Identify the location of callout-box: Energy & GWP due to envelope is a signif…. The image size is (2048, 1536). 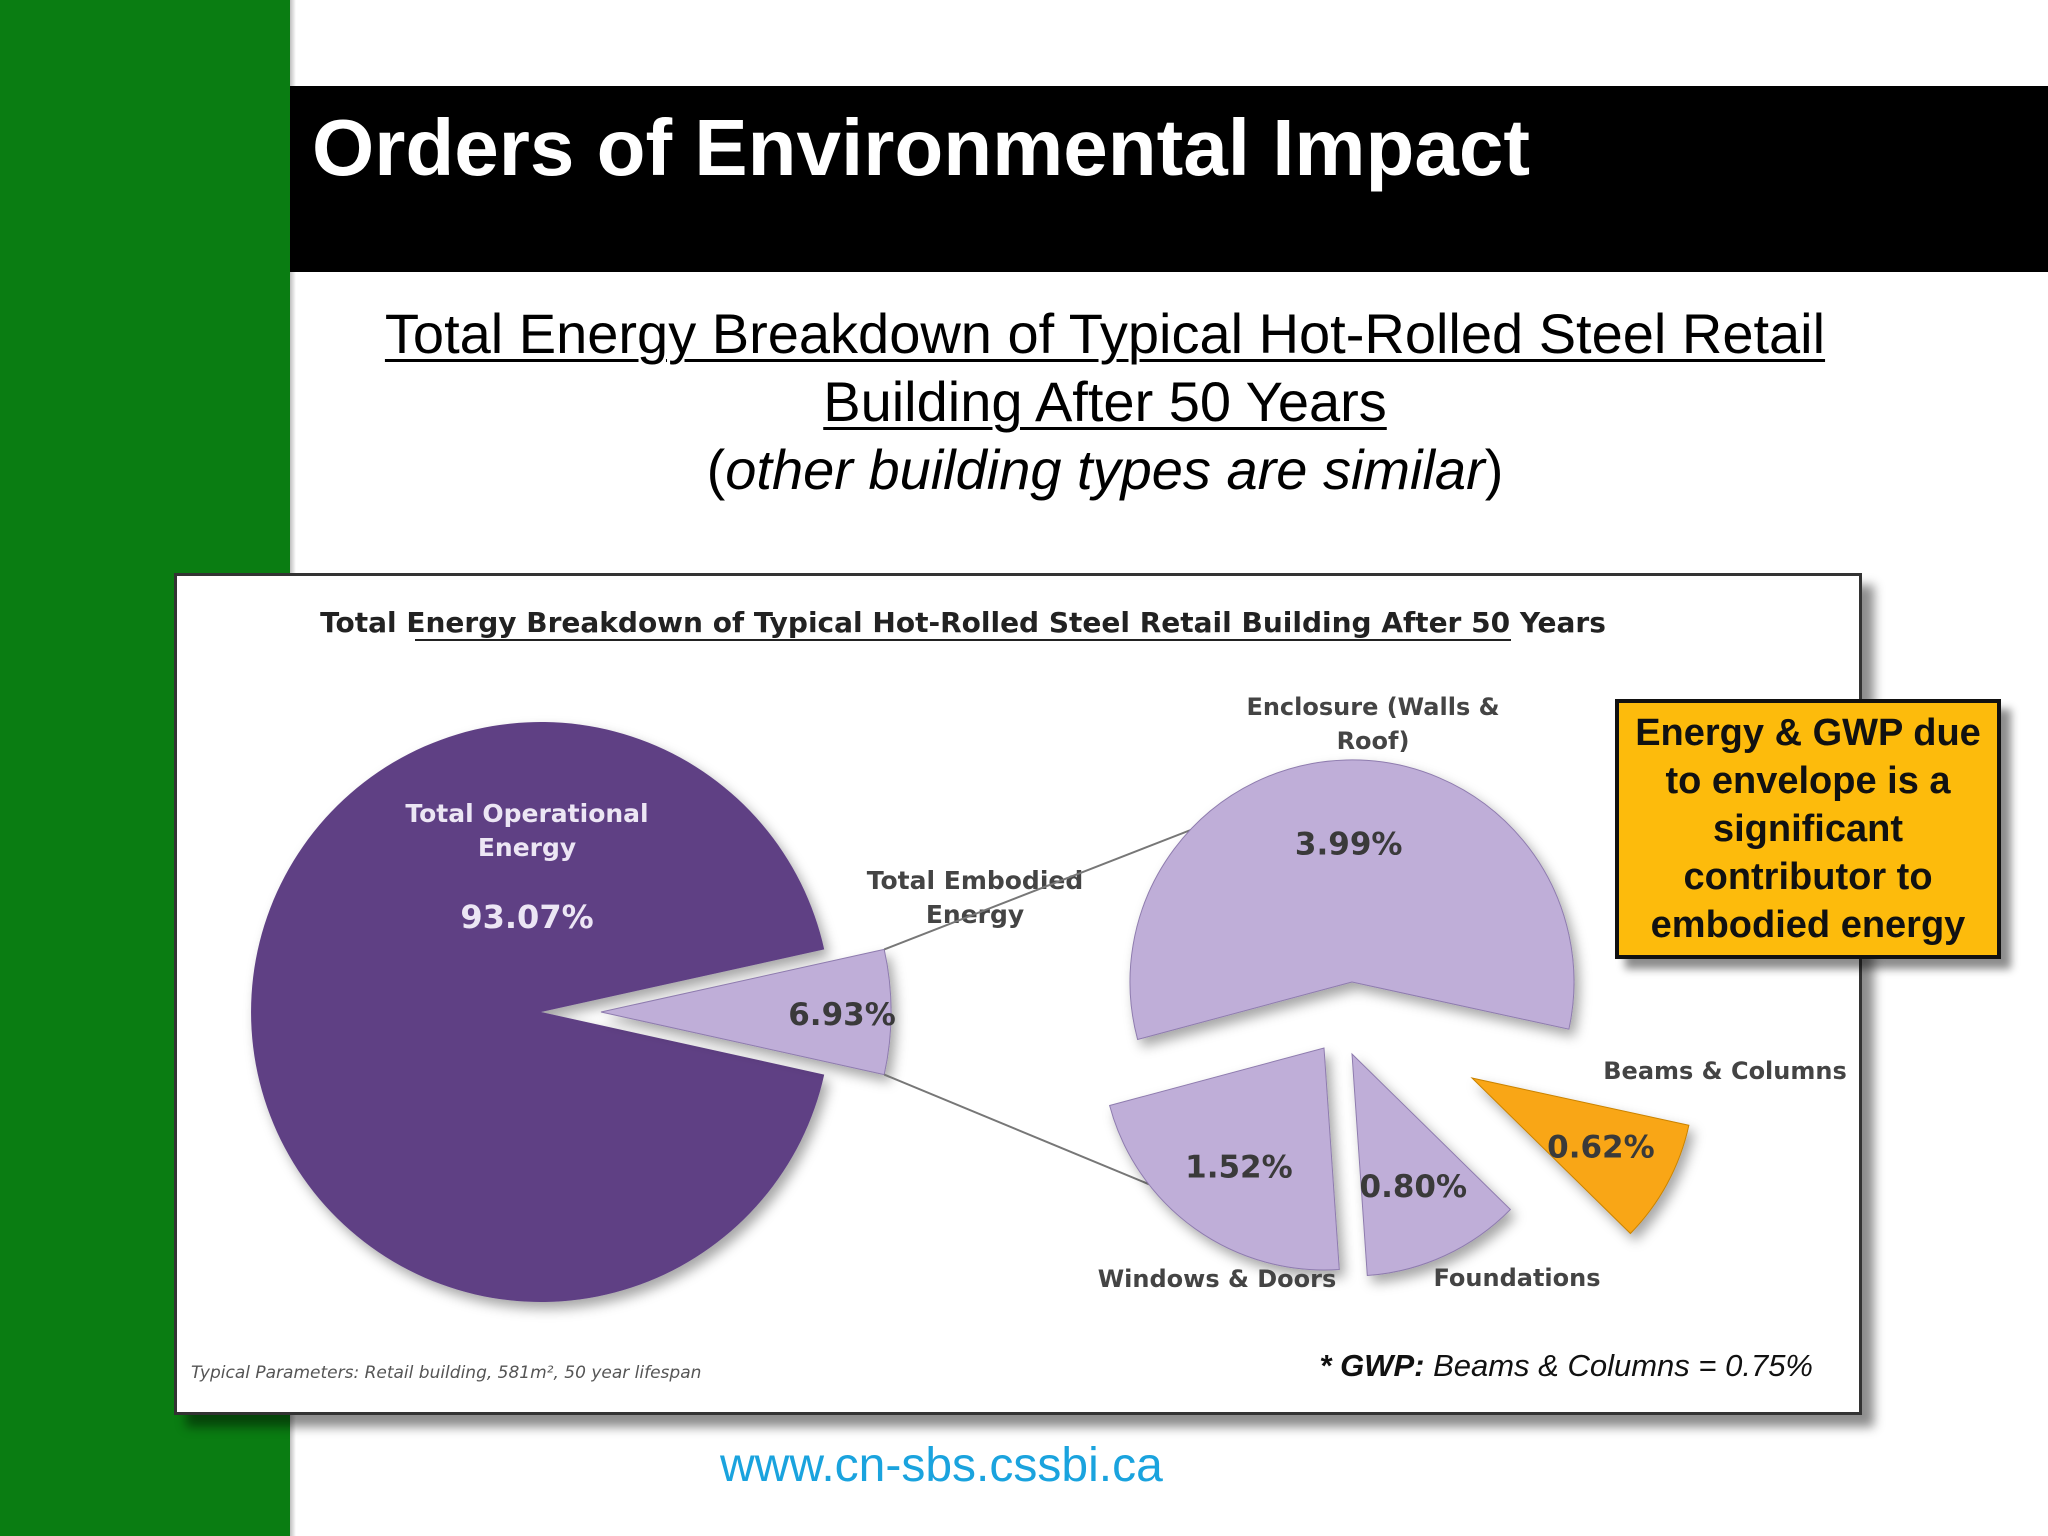
(1808, 829).